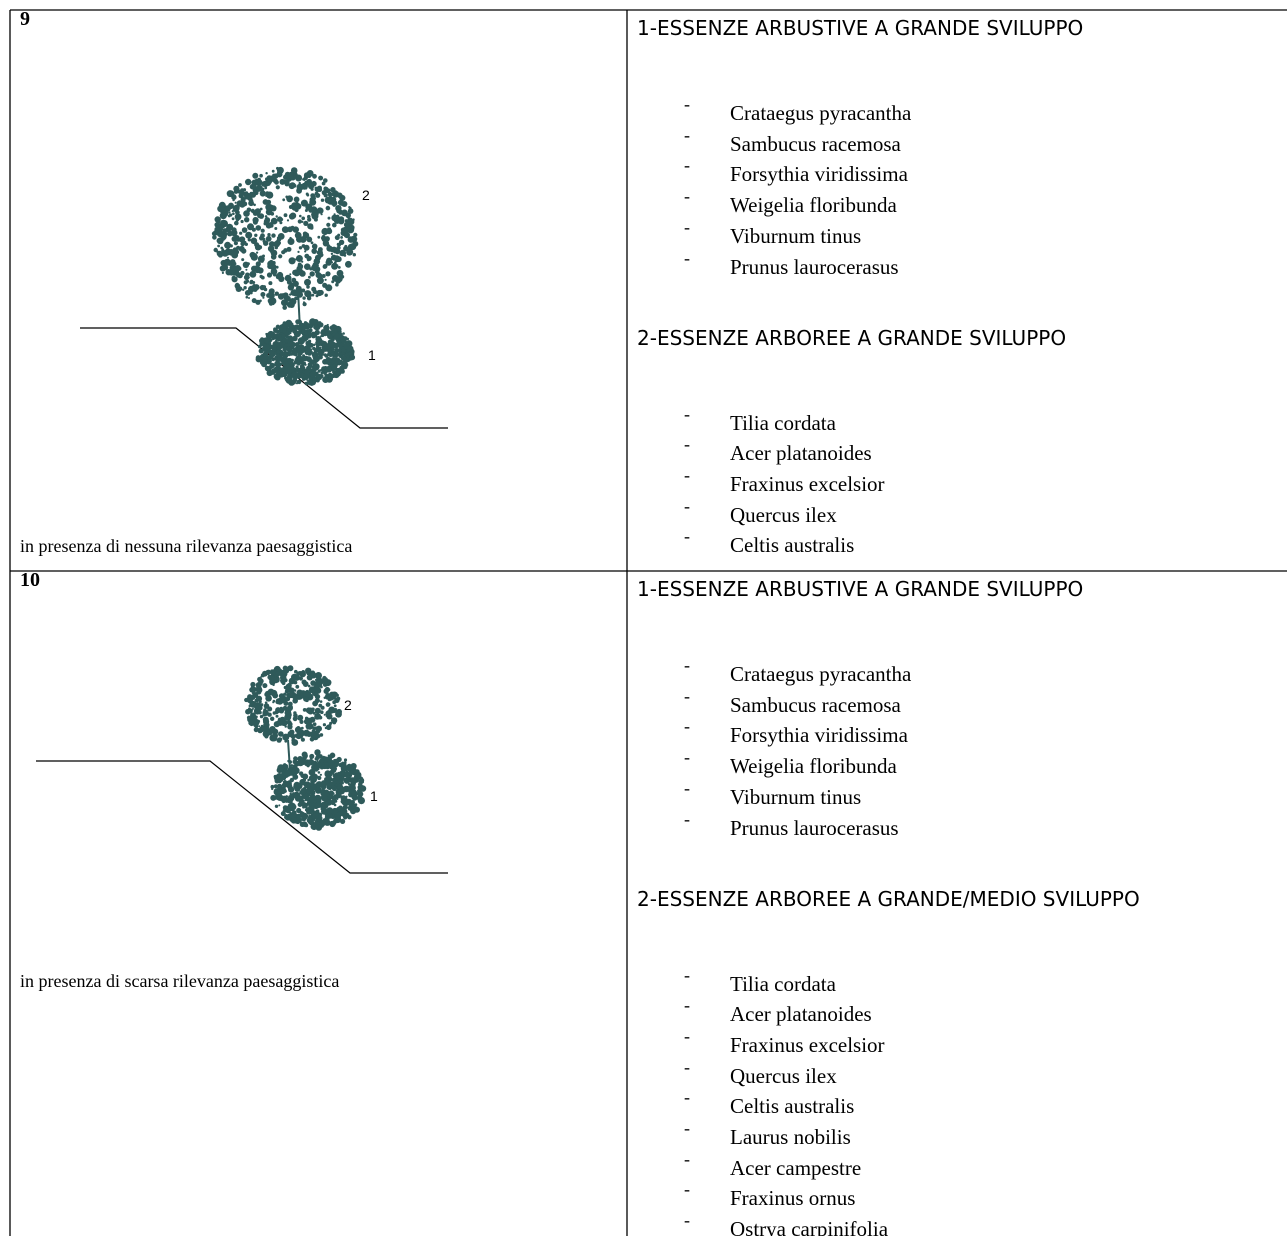 The width and height of the screenshot is (1287, 1236). Describe the element at coordinates (801, 1014) in the screenshot. I see `species-item: Acer platanoides` at that location.